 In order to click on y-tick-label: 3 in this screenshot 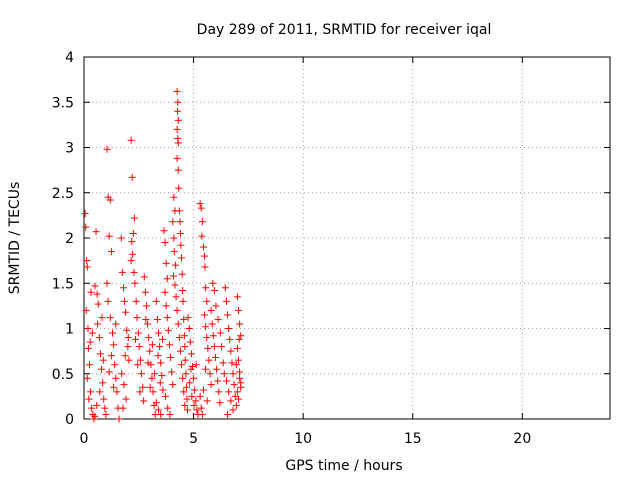, I will do `click(69, 149)`.